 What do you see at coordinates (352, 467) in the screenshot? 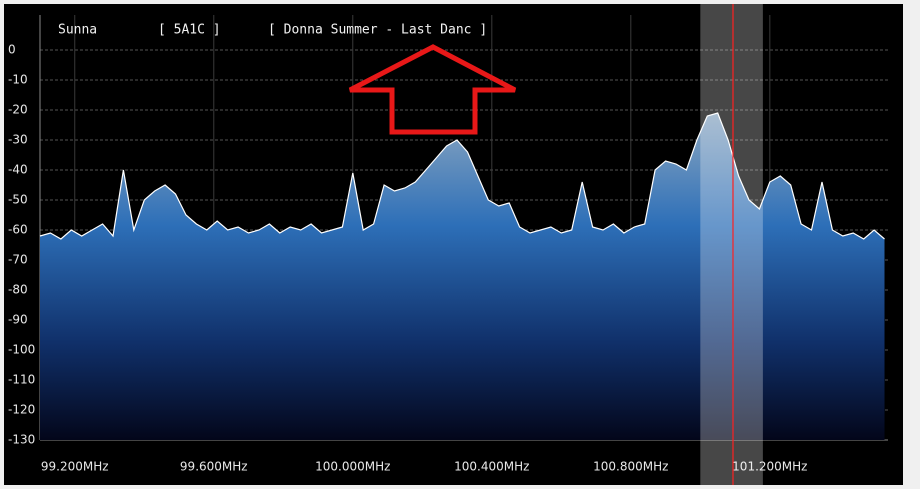
I see `x-tick-label: 100.000MHz` at bounding box center [352, 467].